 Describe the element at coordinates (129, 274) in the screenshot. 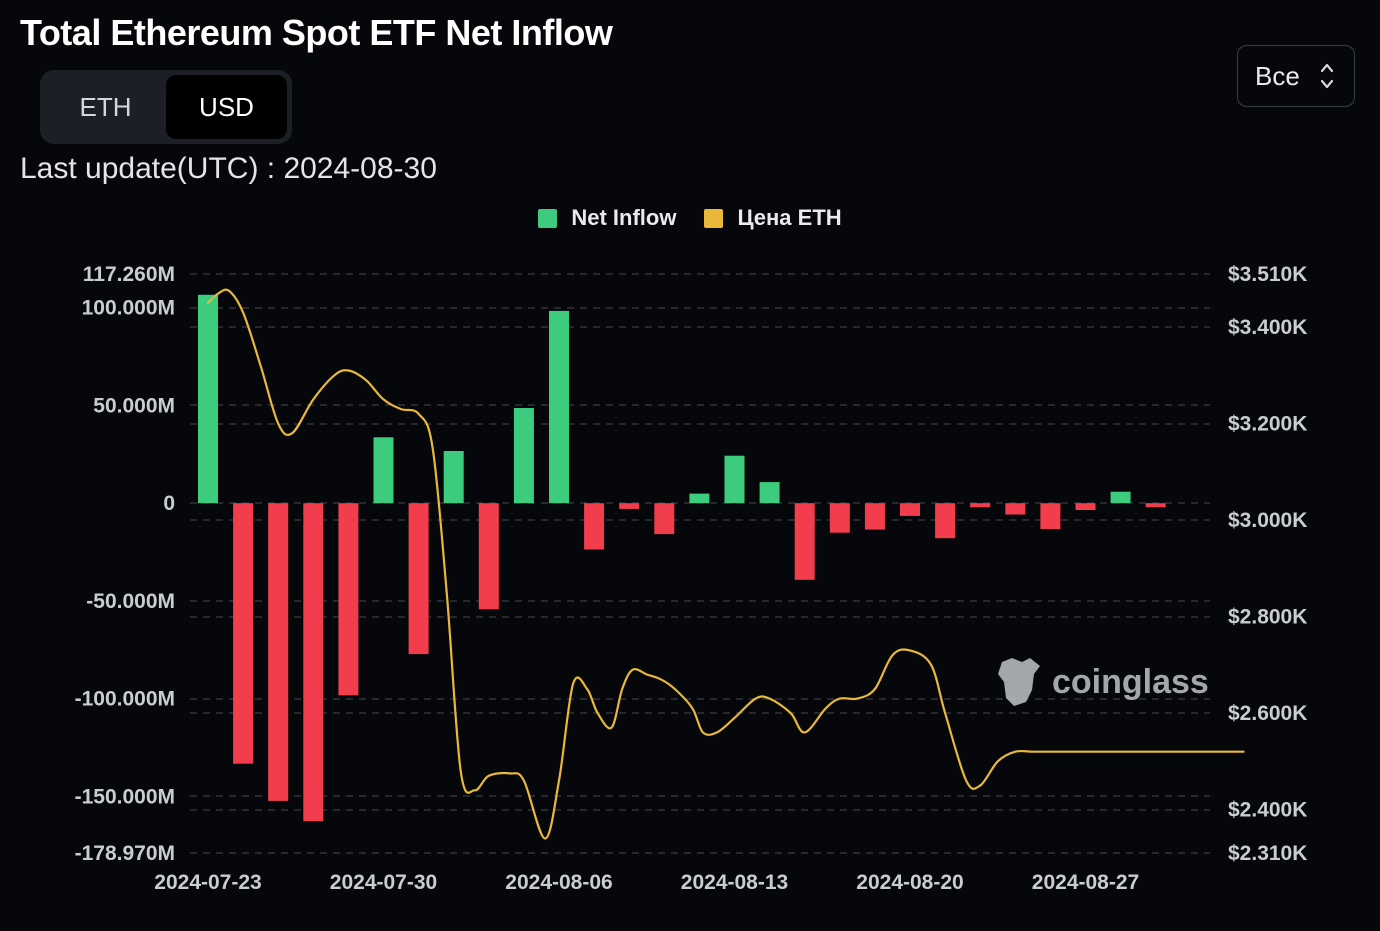

I see `left-tick-label: 117.260M` at that location.